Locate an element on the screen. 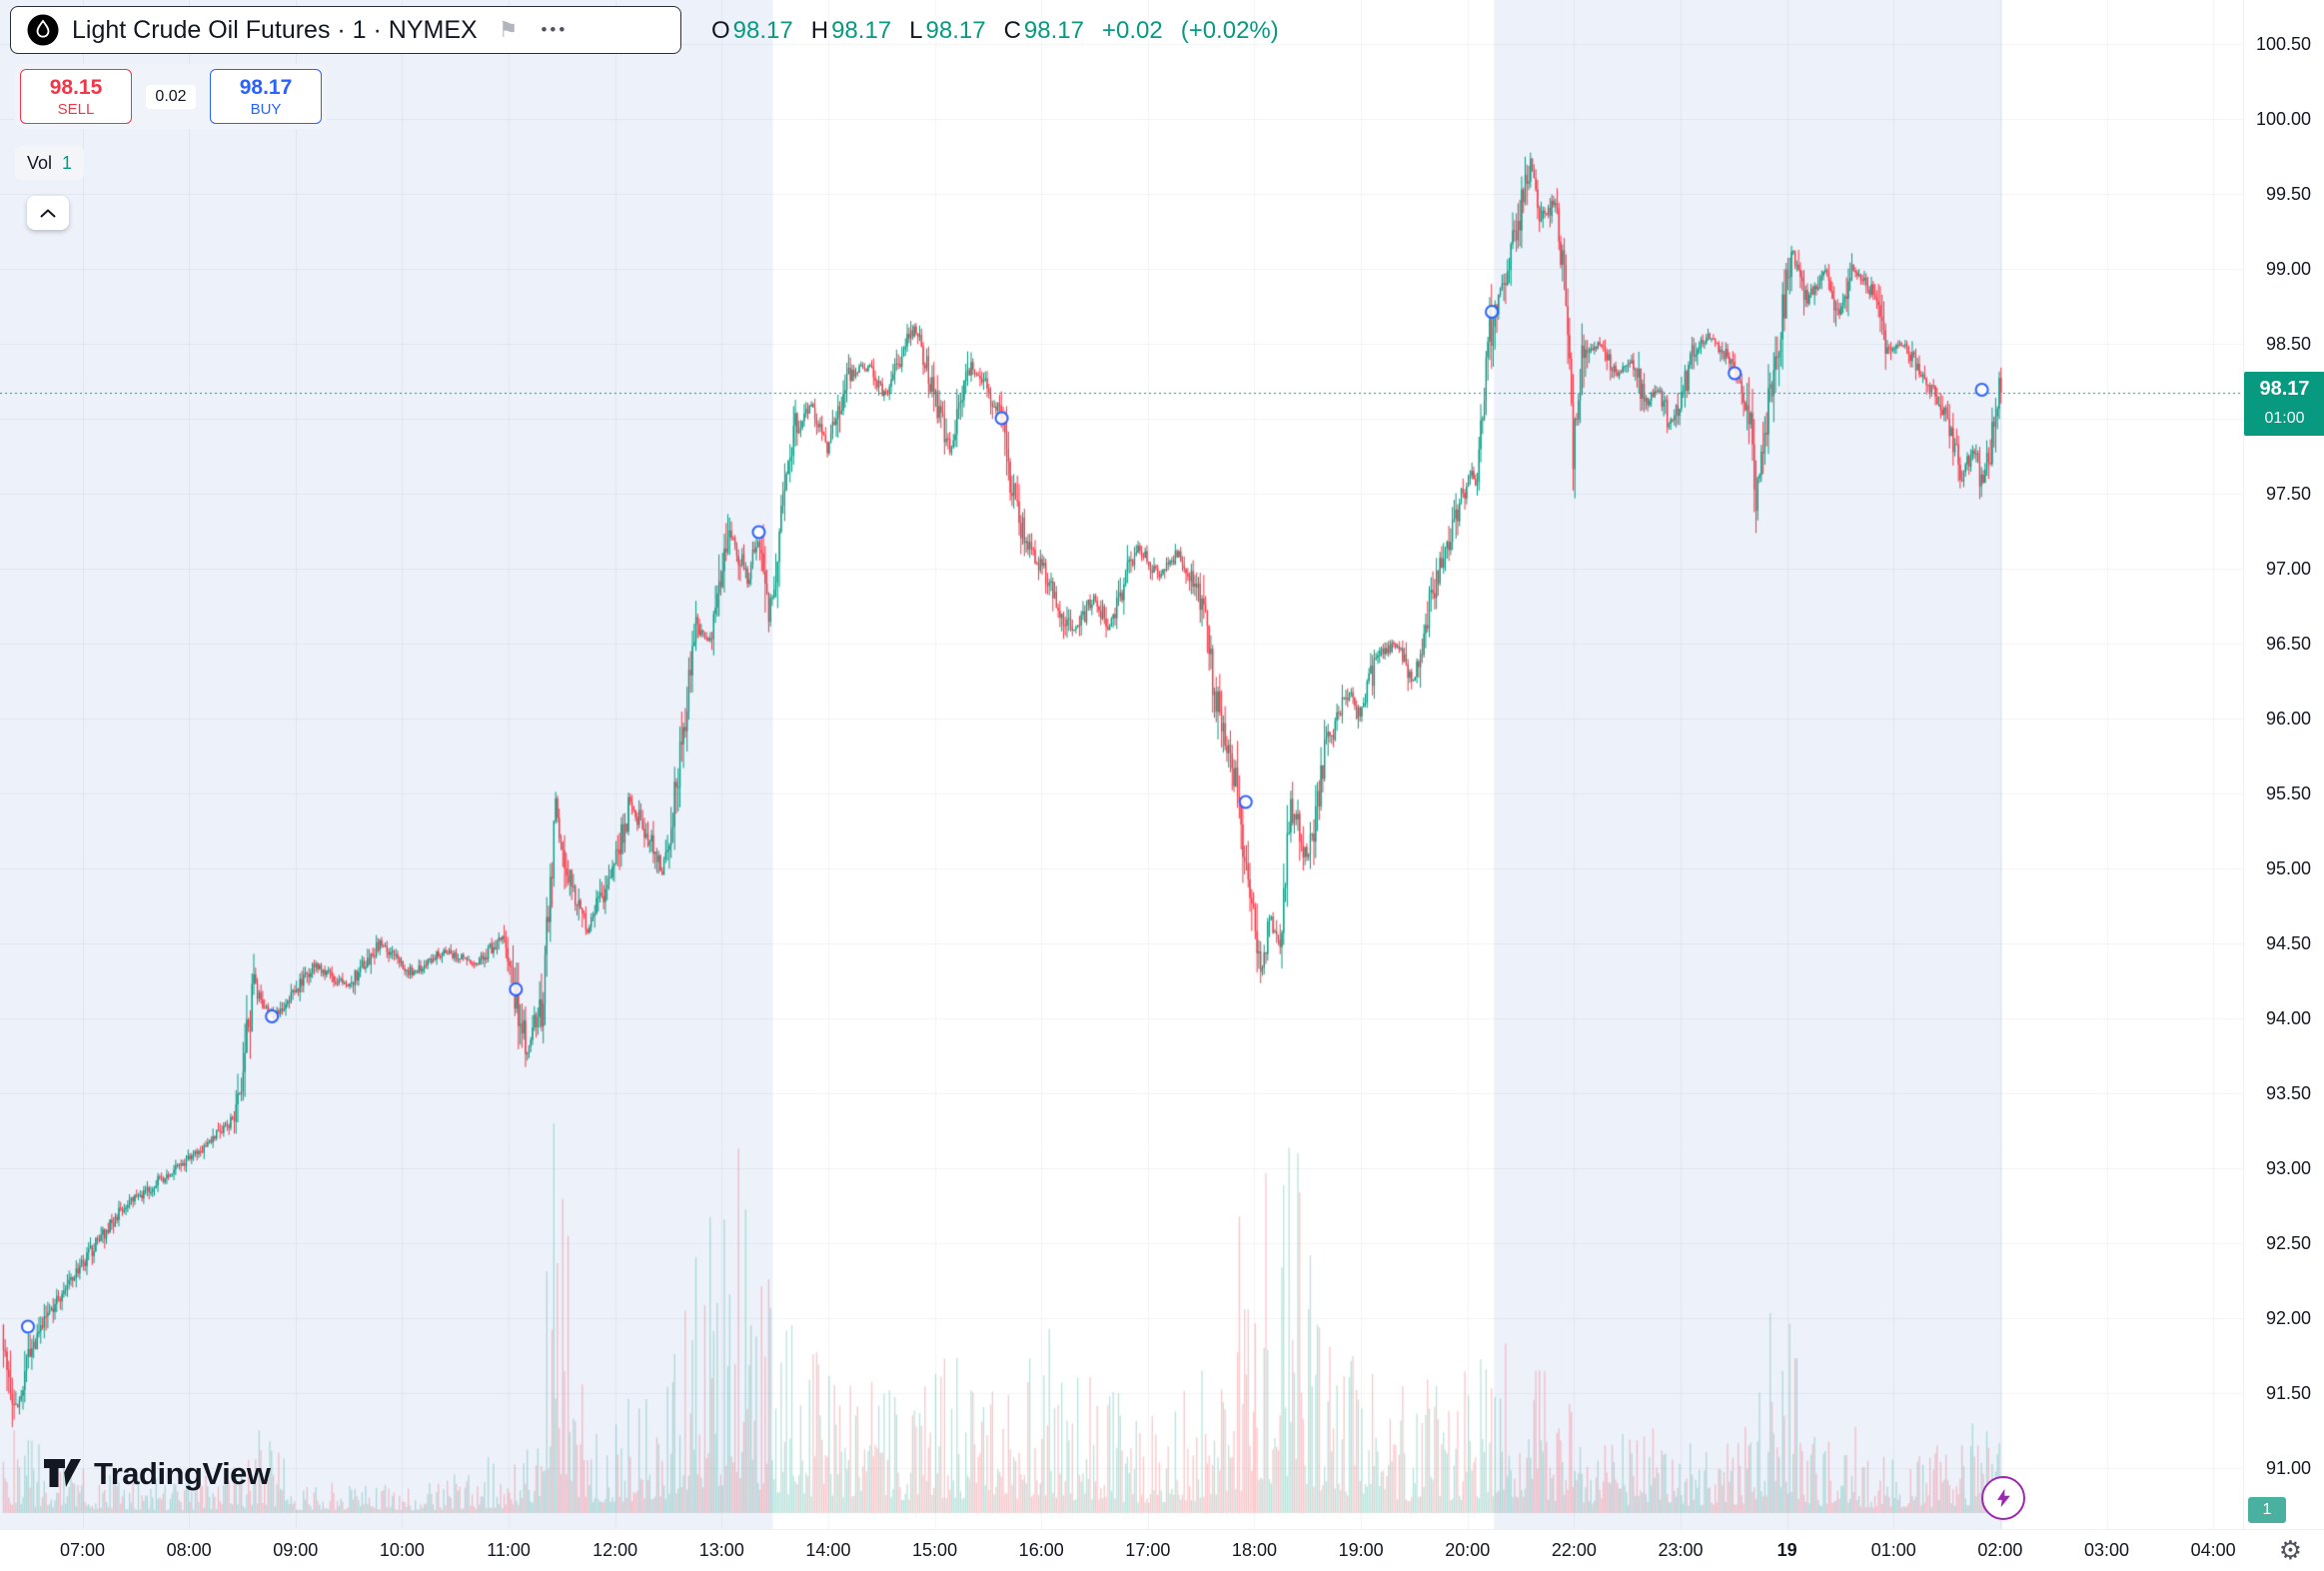 The height and width of the screenshot is (1571, 2324). symbol-logo-oil-drop-icon is located at coordinates (43, 30).